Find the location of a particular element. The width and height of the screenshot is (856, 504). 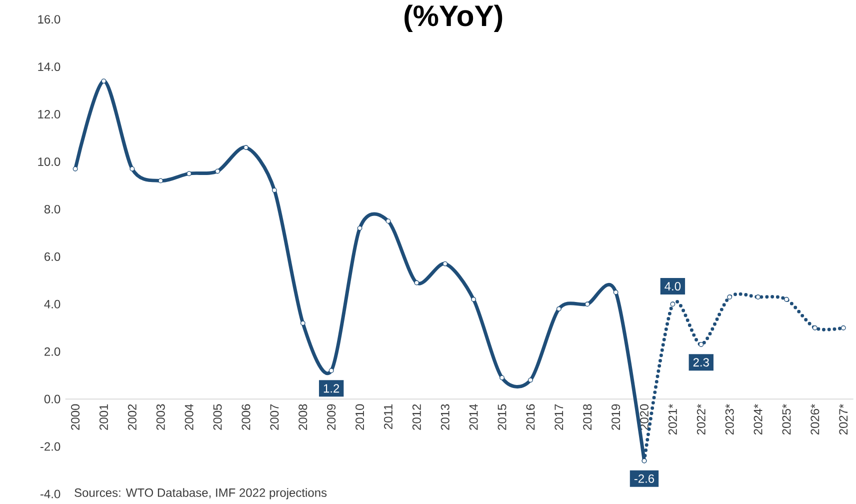

y-tick-label: -4.0 is located at coordinates (50, 494).